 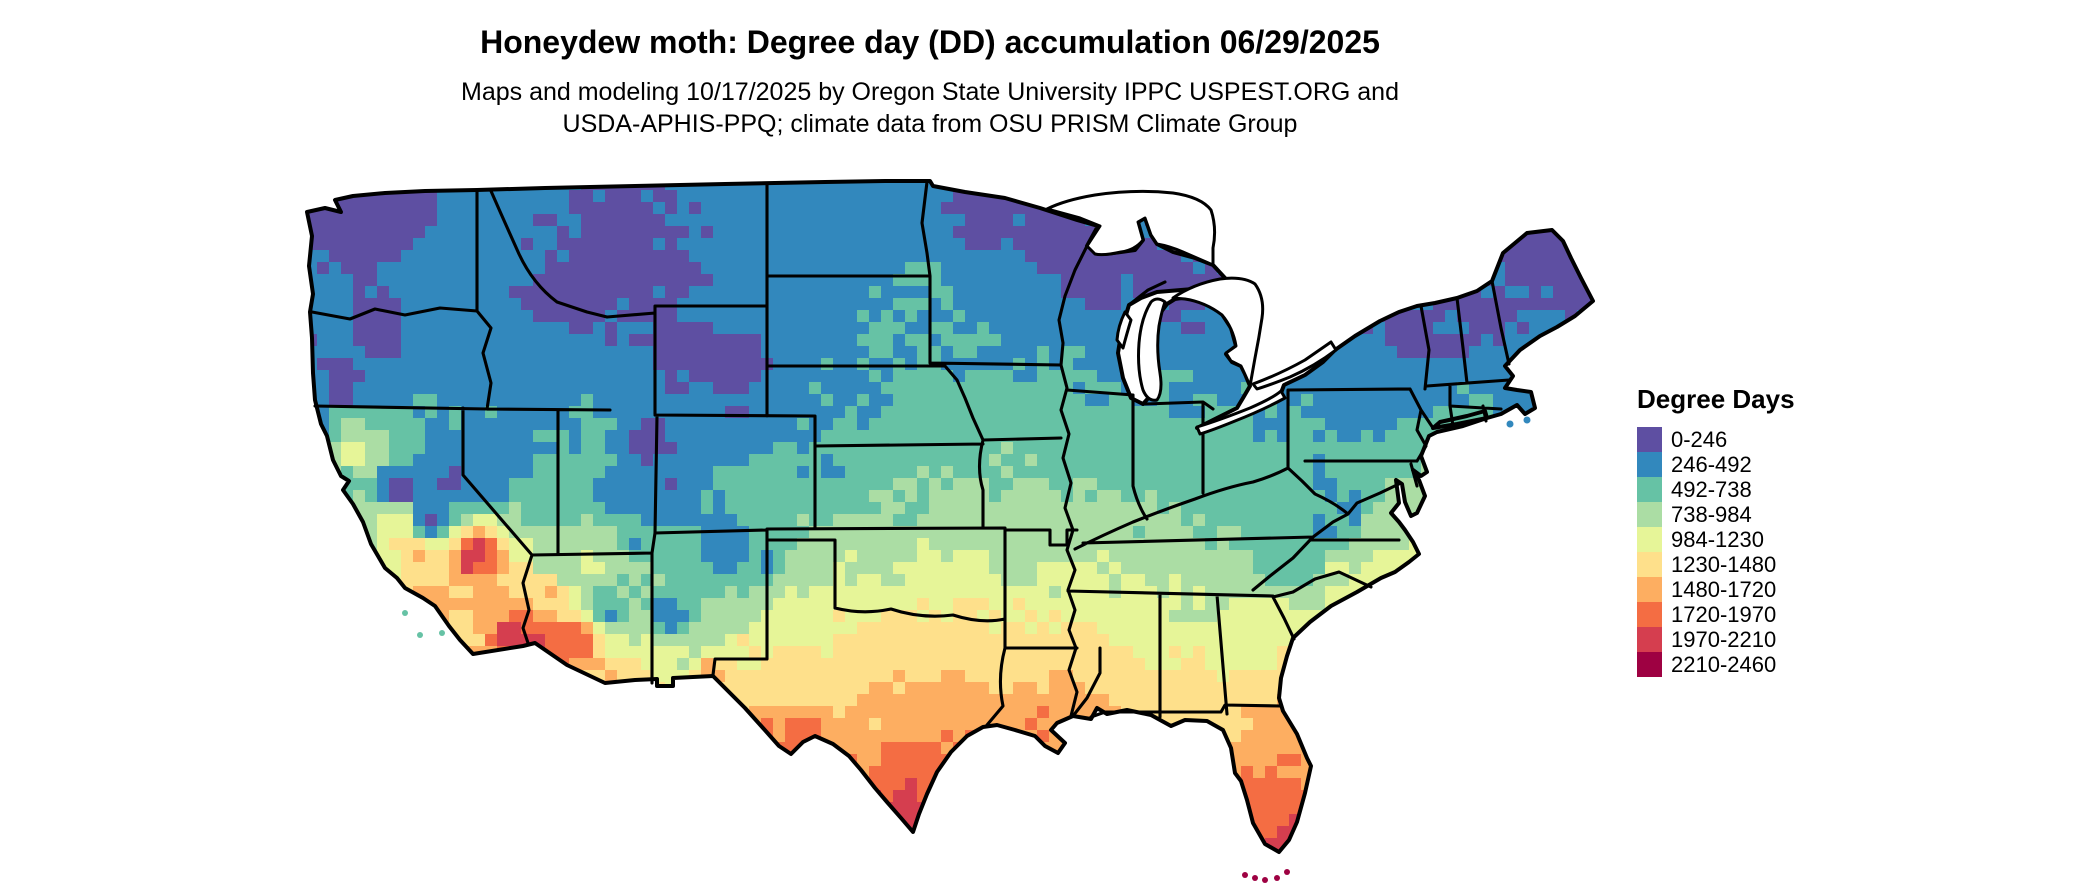 I want to click on legend-label: 1720-1970, so click(x=1724, y=614).